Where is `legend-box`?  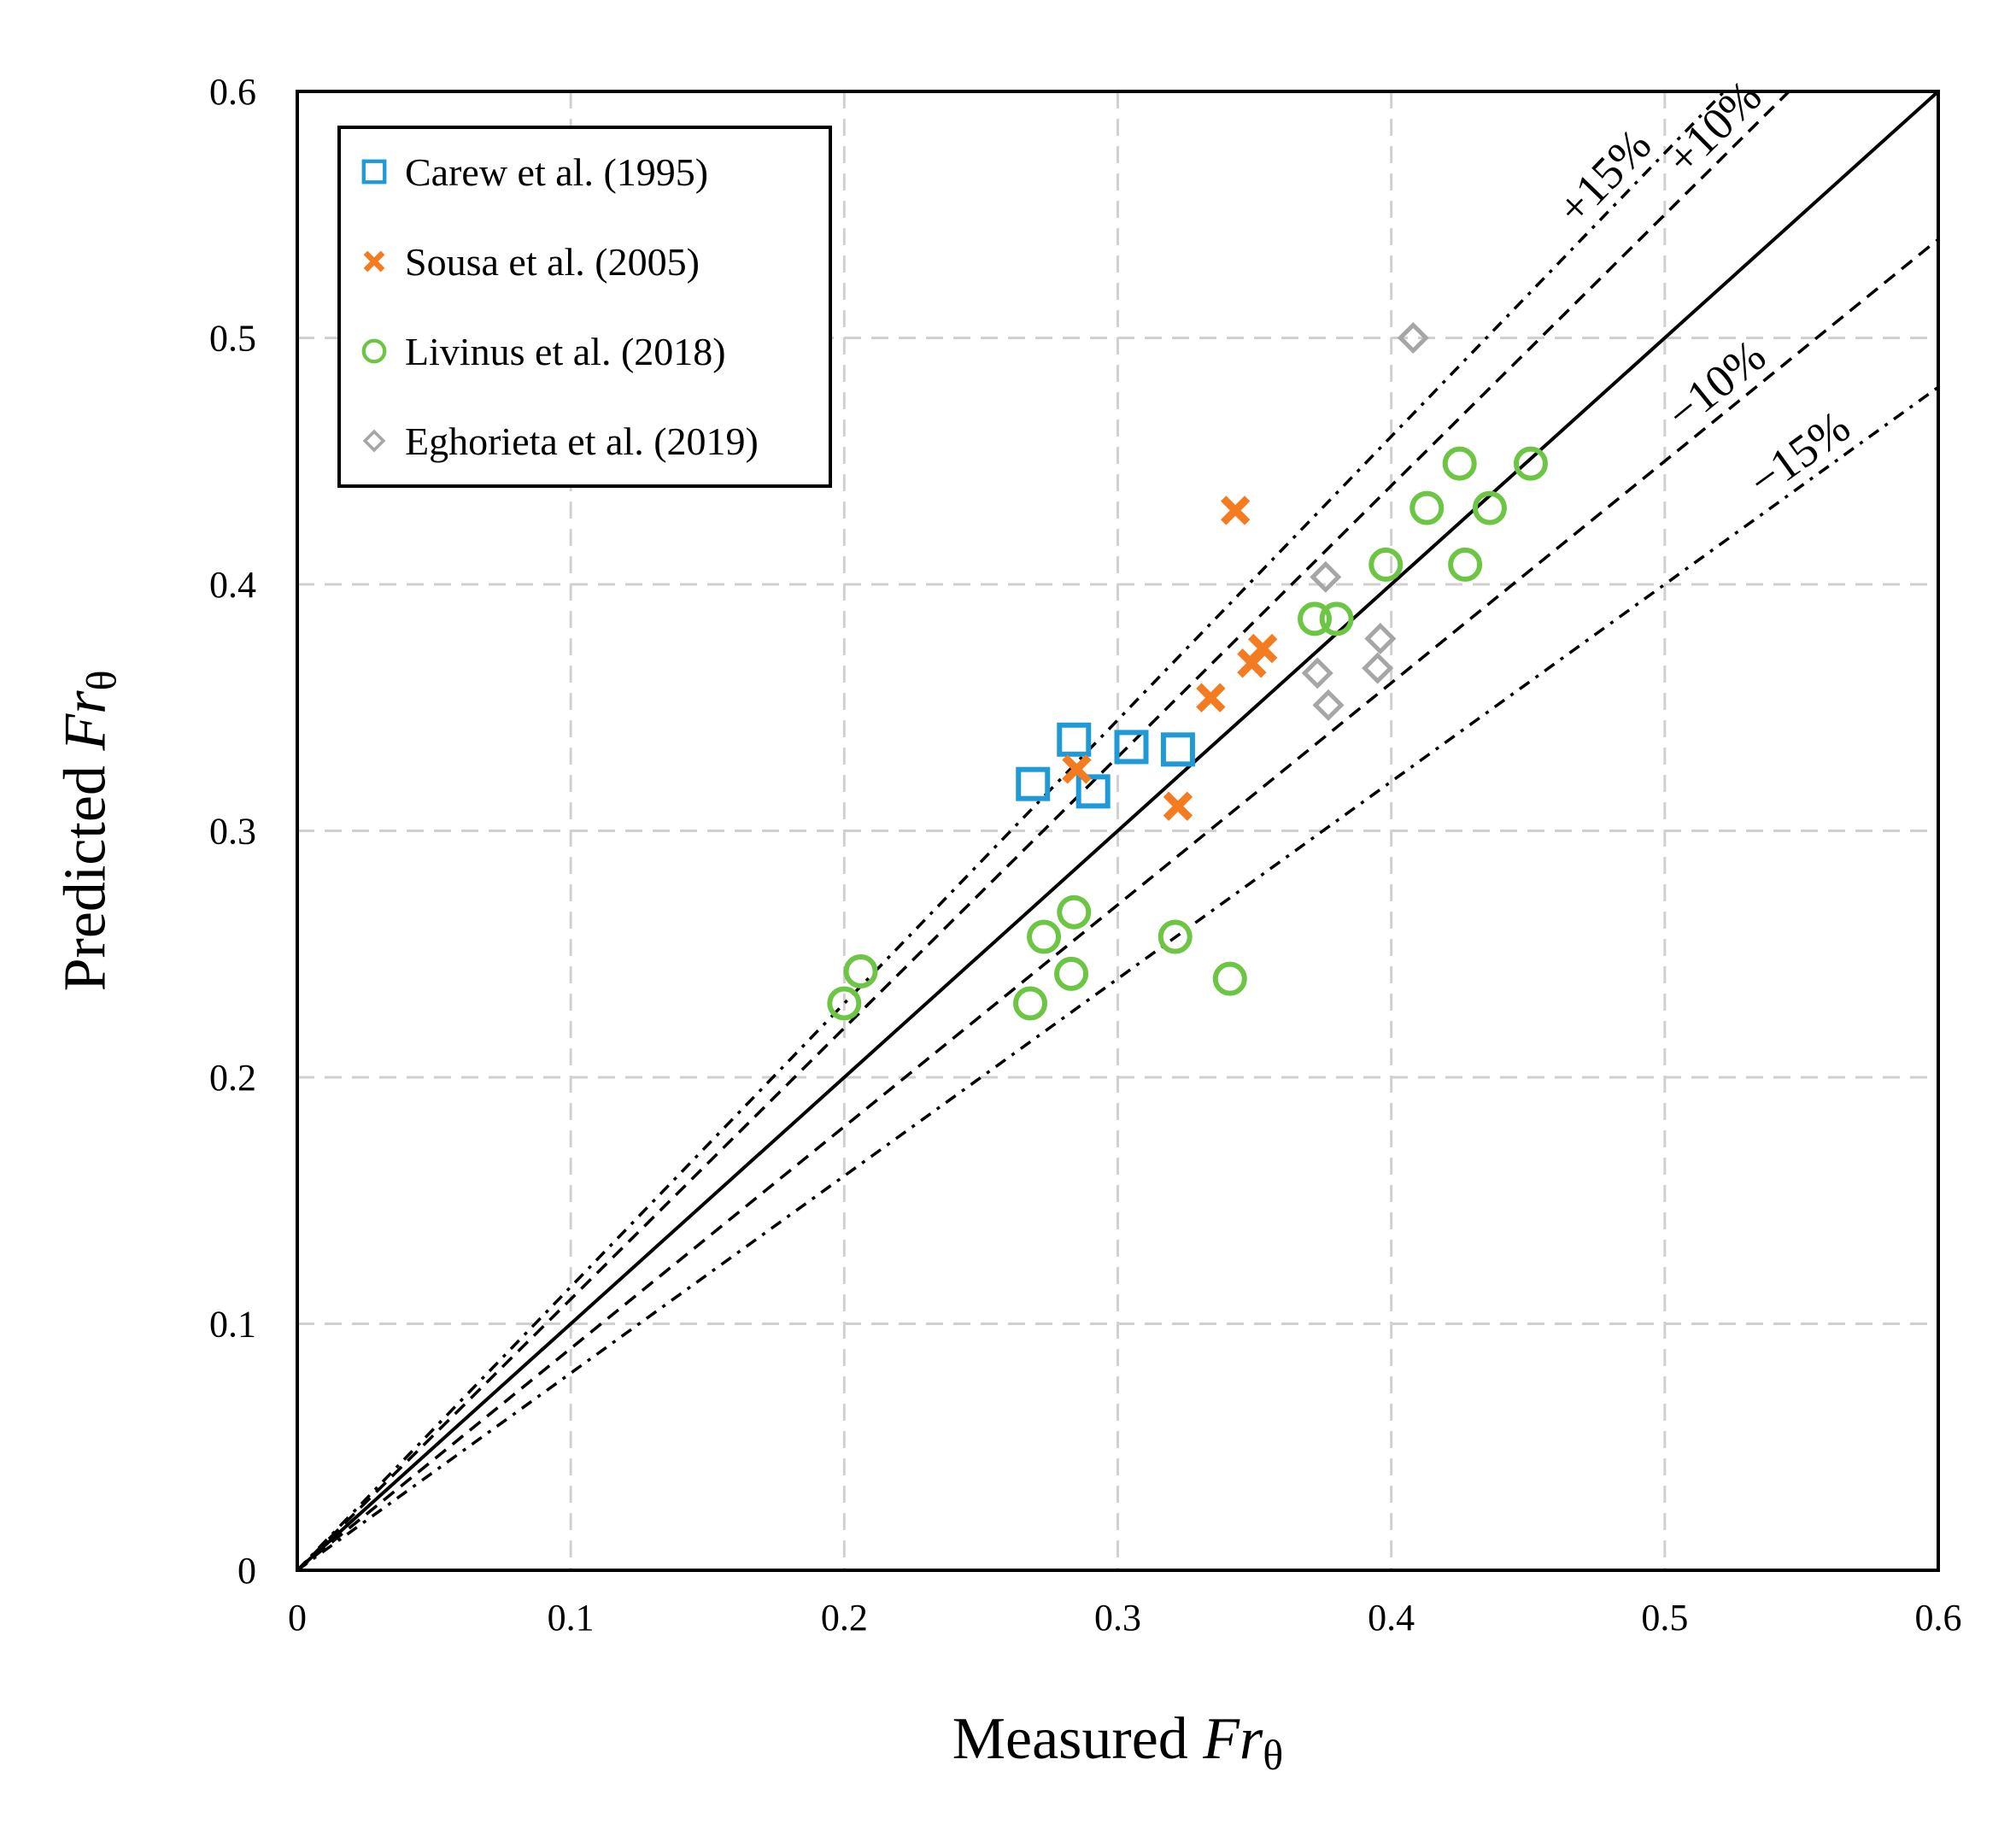 legend-box is located at coordinates (584, 307).